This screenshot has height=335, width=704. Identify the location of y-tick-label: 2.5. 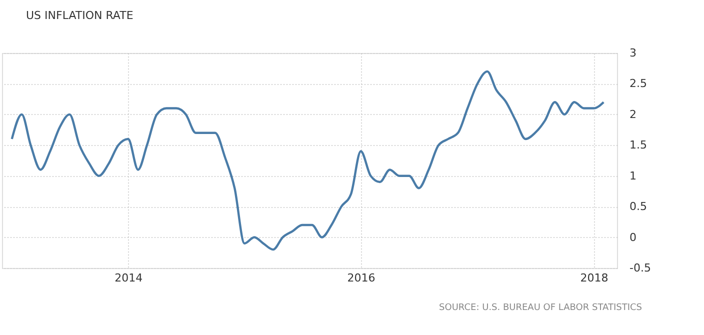
(638, 83).